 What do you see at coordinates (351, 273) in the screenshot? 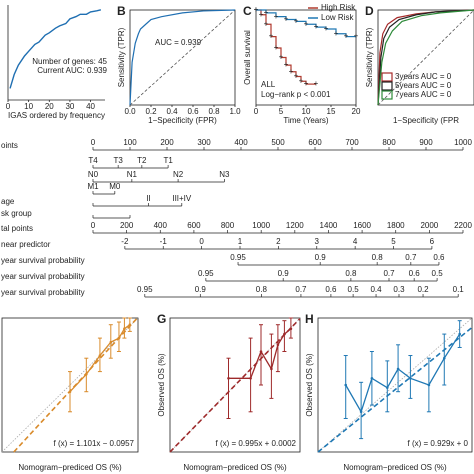
I see `scale-label: 0.8` at bounding box center [351, 273].